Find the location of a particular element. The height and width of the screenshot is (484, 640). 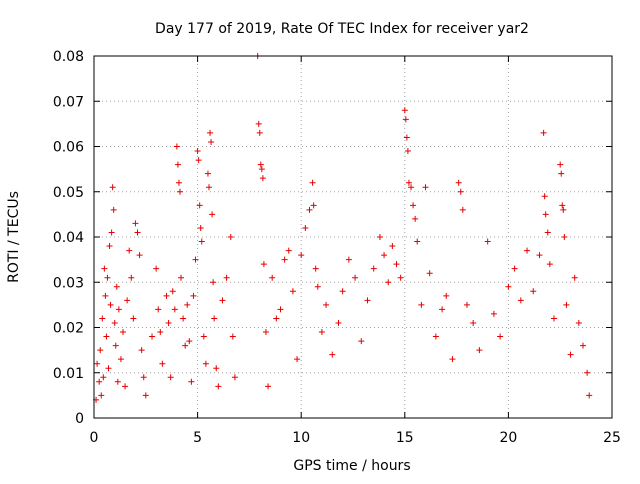

y-tick-label: 0.03 is located at coordinates (68, 283).